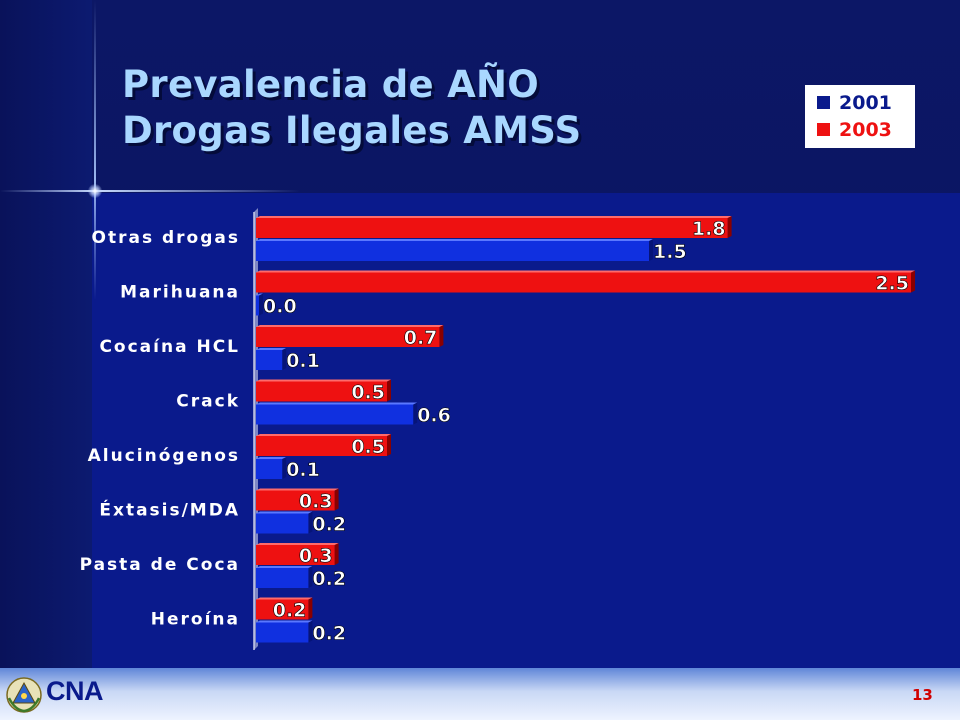  Describe the element at coordinates (150, 191) in the screenshot. I see `sparkle-horizontal-line` at that location.